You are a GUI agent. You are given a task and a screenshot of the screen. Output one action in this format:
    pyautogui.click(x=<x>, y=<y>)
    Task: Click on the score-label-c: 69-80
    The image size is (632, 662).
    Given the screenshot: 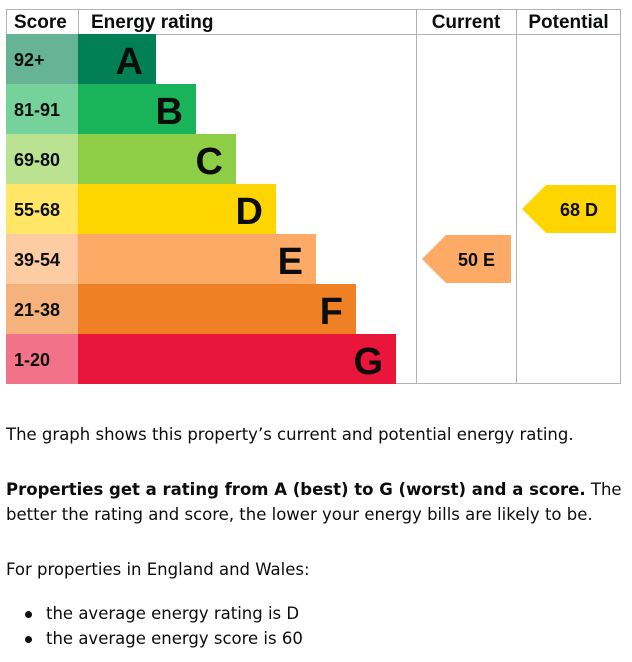 What is the action you would take?
    pyautogui.click(x=37, y=160)
    